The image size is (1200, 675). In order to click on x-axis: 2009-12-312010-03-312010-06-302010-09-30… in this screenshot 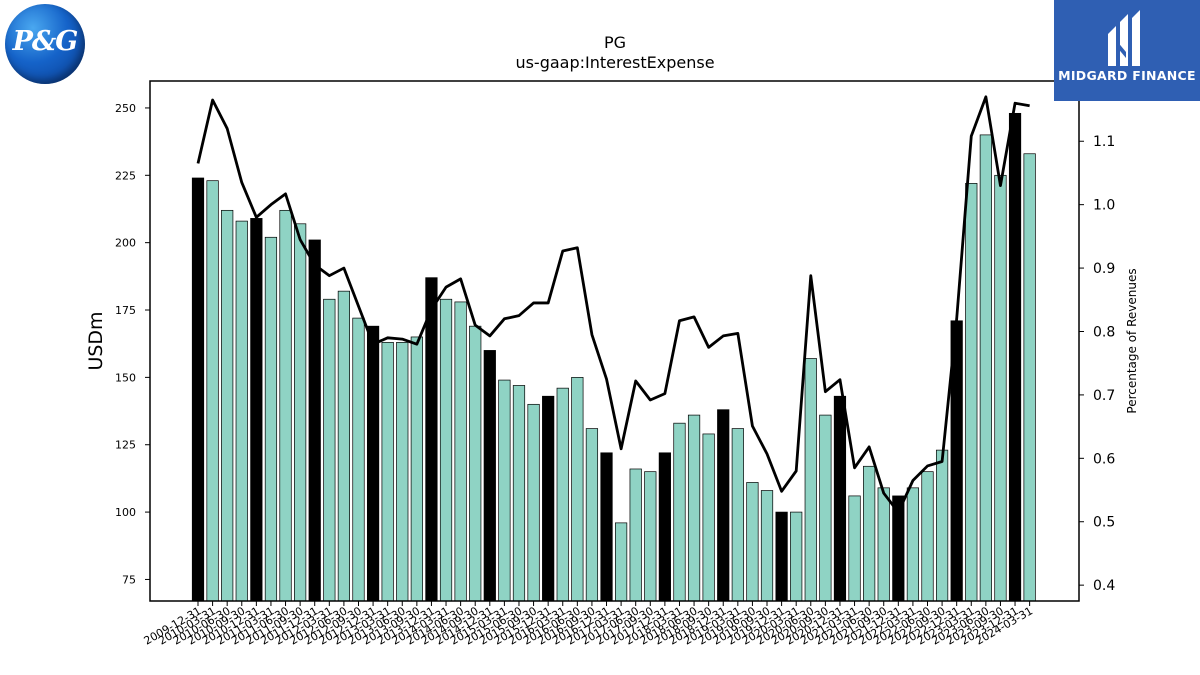, I will do `click(588, 624)`.